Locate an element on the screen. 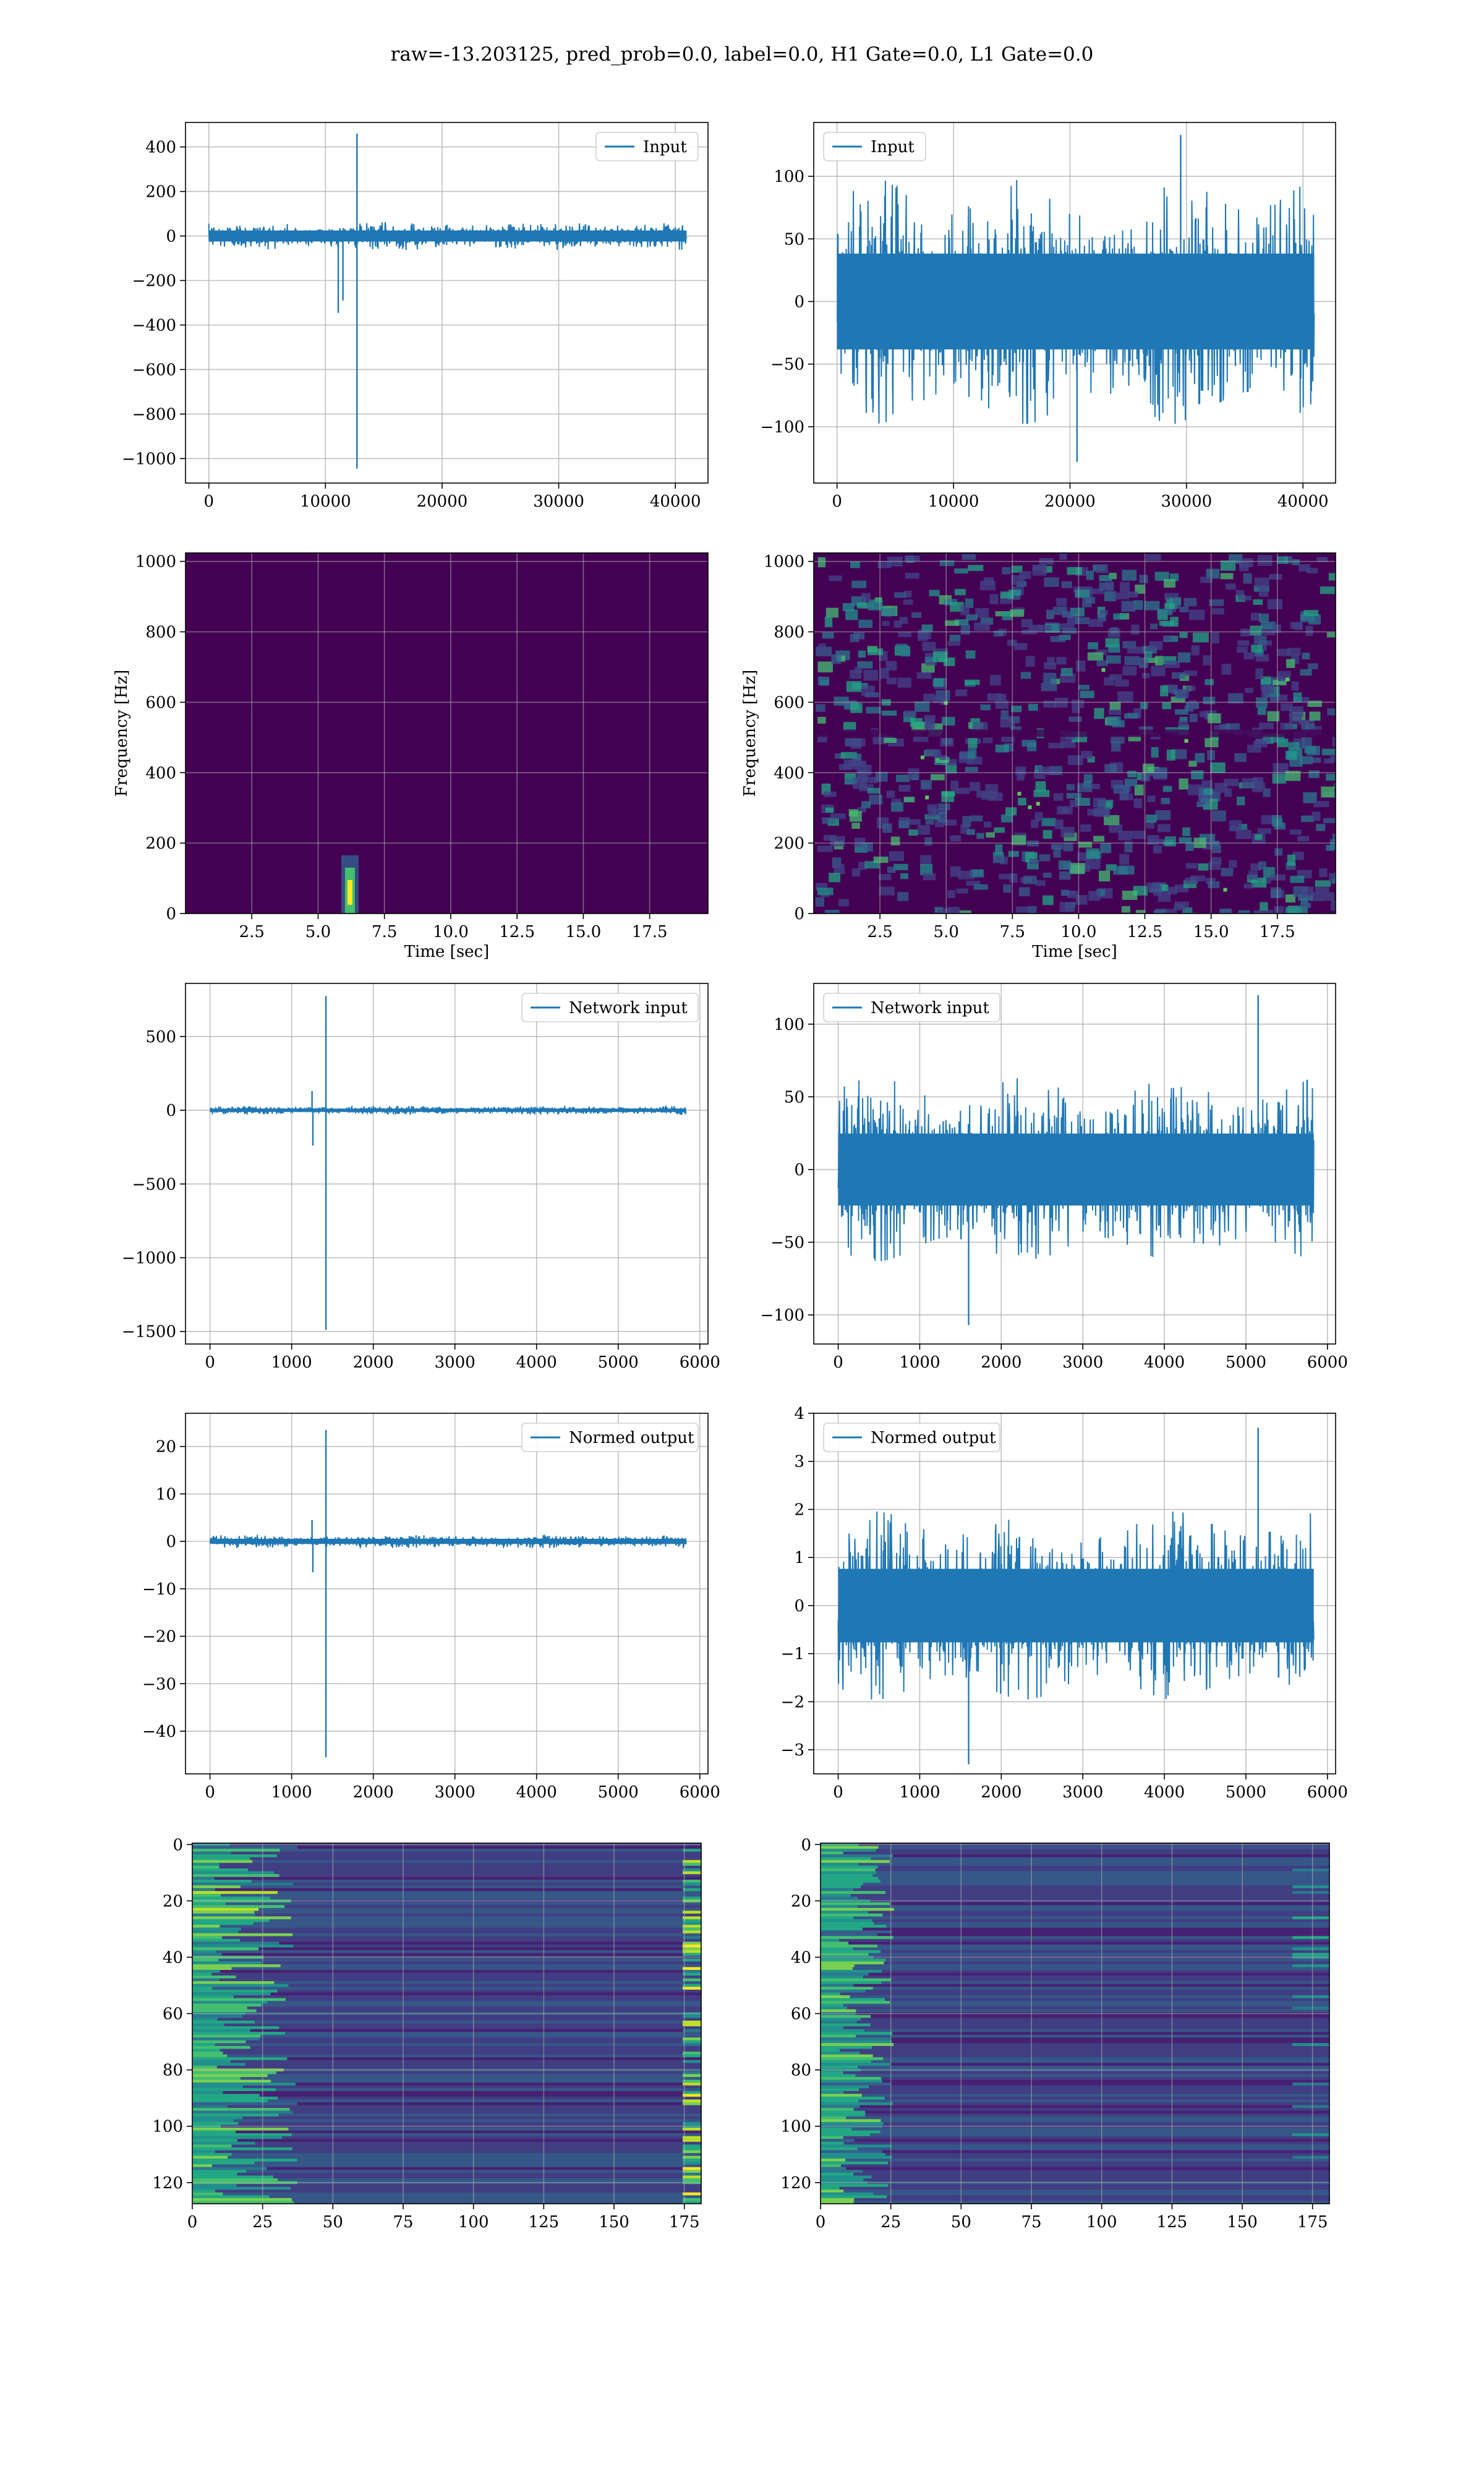 Image resolution: width=1484 pixels, height=2474 pixels. x-tick-label: 12.5 is located at coordinates (517, 932).